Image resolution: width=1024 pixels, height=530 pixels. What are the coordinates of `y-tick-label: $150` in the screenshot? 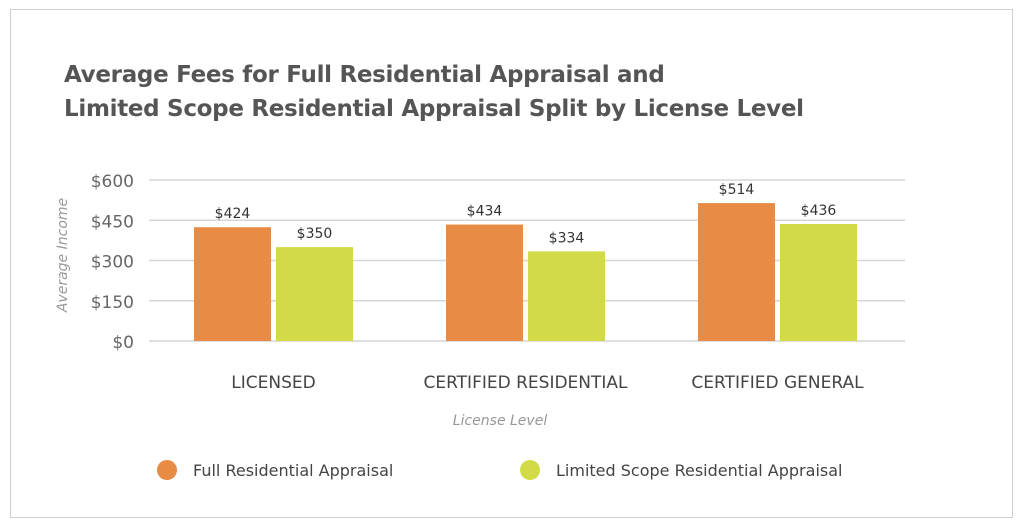 It's located at (112, 303).